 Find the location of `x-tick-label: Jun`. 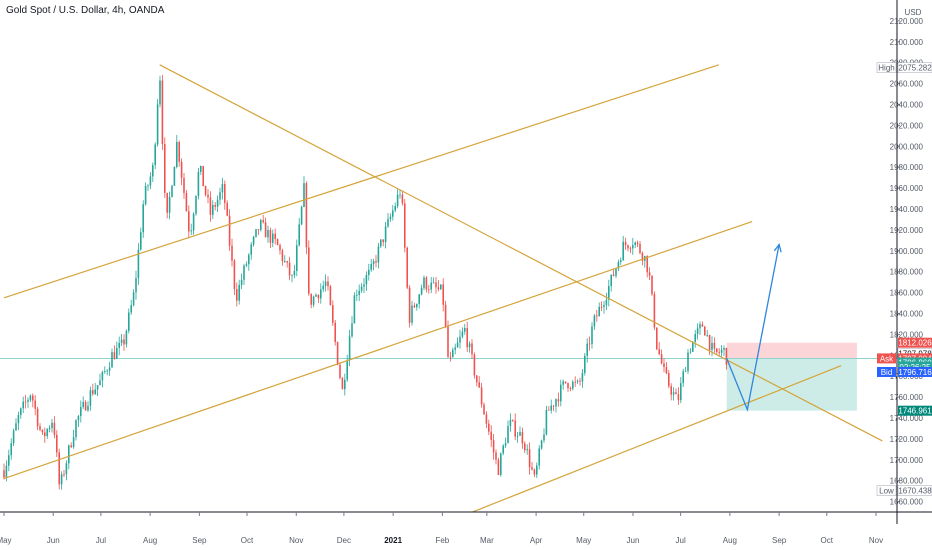

x-tick-label: Jun is located at coordinates (53, 540).